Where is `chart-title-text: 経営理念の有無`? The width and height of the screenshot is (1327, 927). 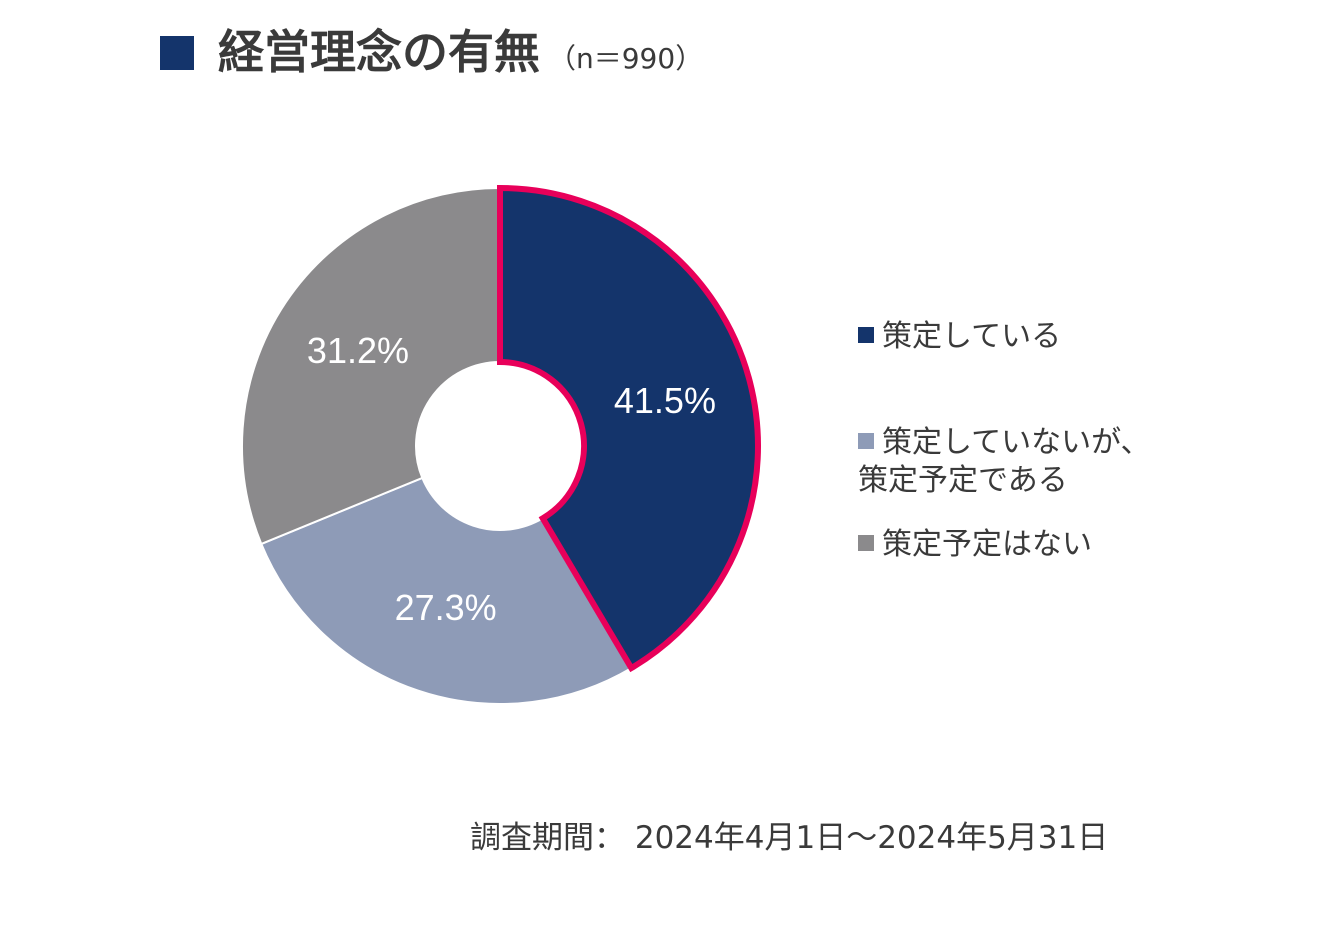 chart-title-text: 経営理念の有無 is located at coordinates (379, 52).